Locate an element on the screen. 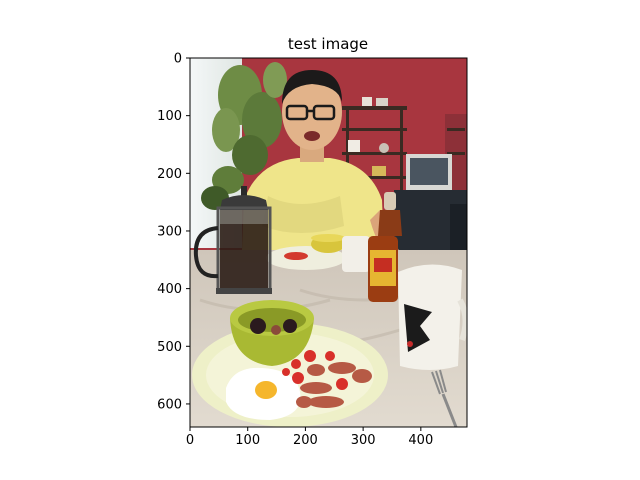  tomatoes is located at coordinates (315, 370).